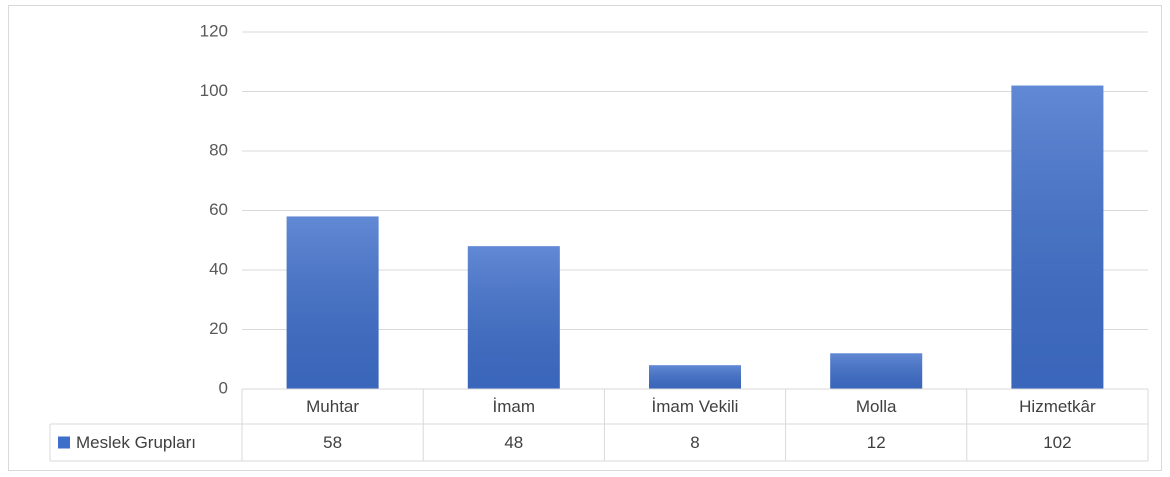  Describe the element at coordinates (64, 442) in the screenshot. I see `legend-key` at that location.